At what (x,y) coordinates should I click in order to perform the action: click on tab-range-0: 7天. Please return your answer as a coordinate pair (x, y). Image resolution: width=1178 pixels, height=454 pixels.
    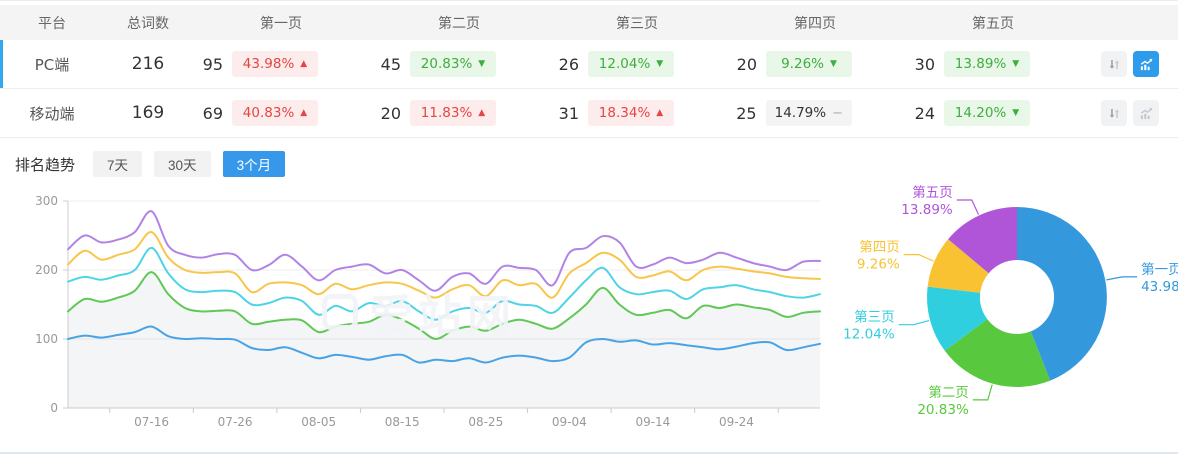
    Looking at the image, I should click on (118, 164).